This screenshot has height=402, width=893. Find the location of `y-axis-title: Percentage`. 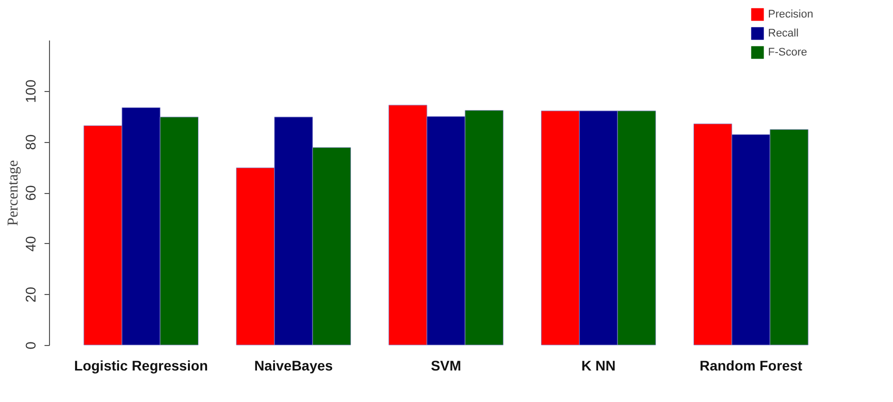

y-axis-title: Percentage is located at coordinates (14, 193).